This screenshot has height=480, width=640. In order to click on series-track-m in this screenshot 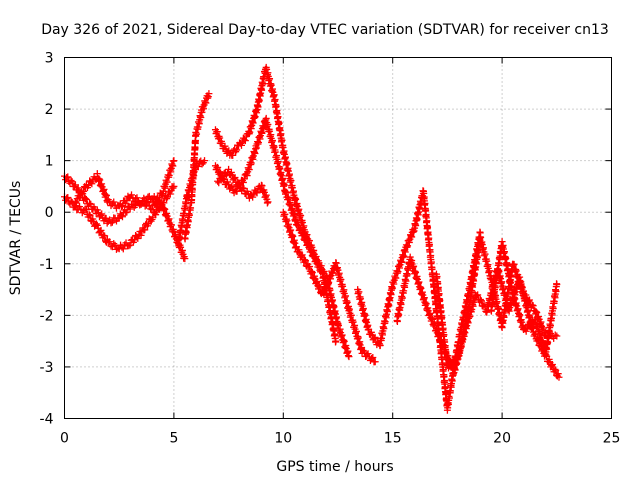, I will do `click(524, 297)`.